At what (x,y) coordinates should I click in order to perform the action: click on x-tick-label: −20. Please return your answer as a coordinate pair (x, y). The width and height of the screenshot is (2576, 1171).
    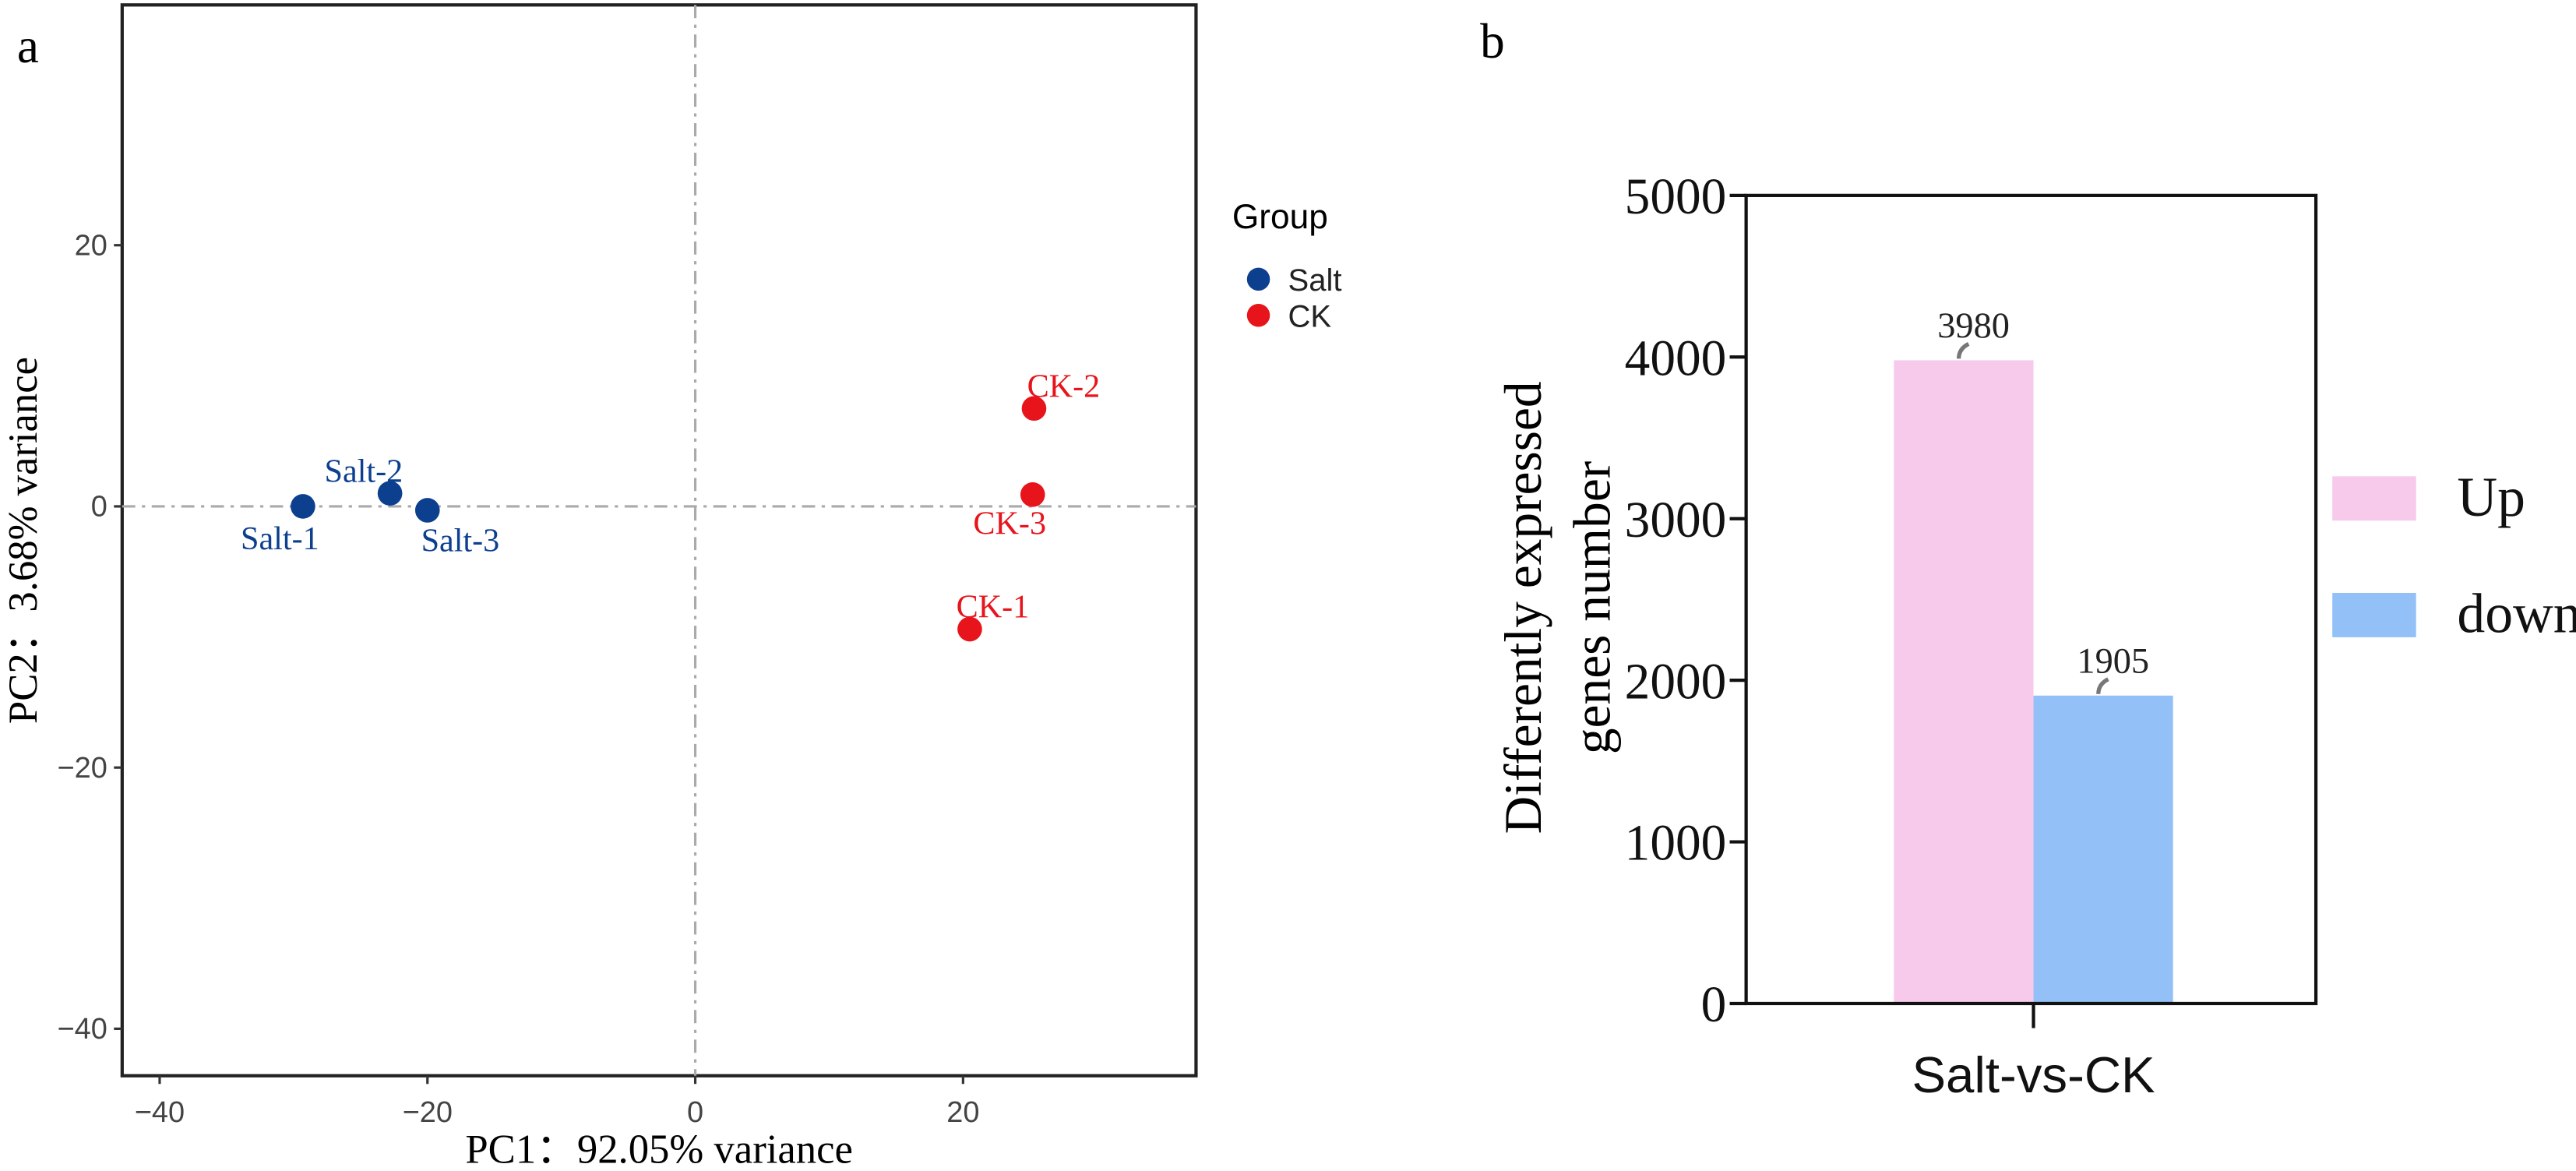
    Looking at the image, I should click on (428, 1112).